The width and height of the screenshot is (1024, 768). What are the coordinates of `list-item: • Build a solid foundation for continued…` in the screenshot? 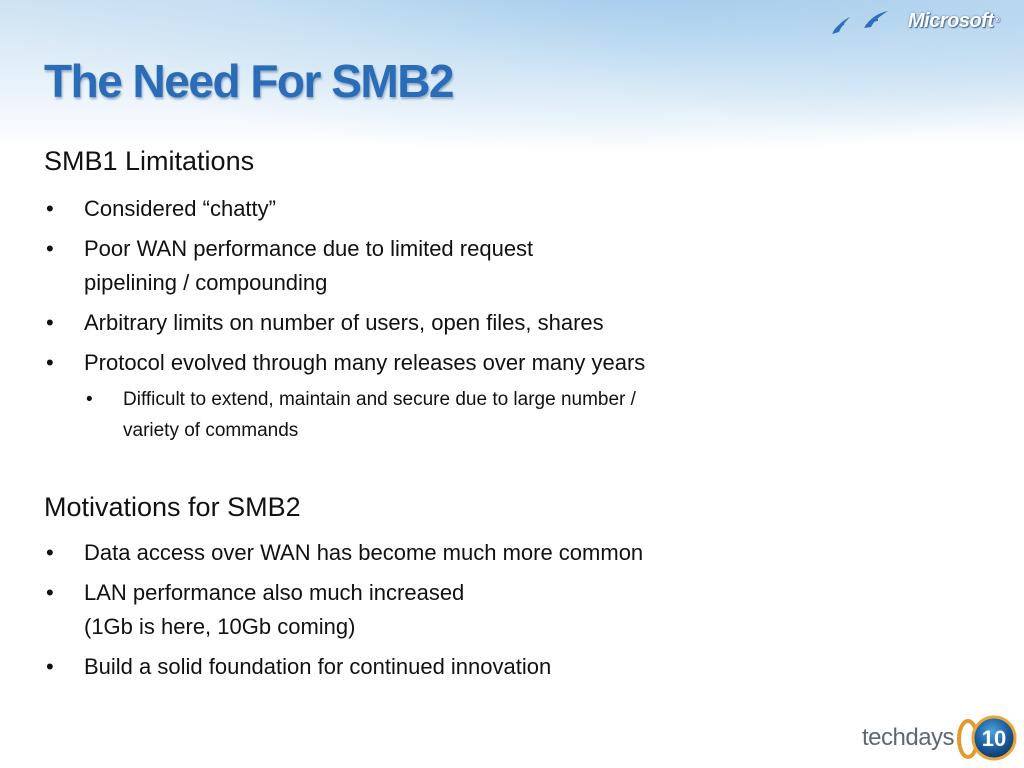 It's located at (424, 667).